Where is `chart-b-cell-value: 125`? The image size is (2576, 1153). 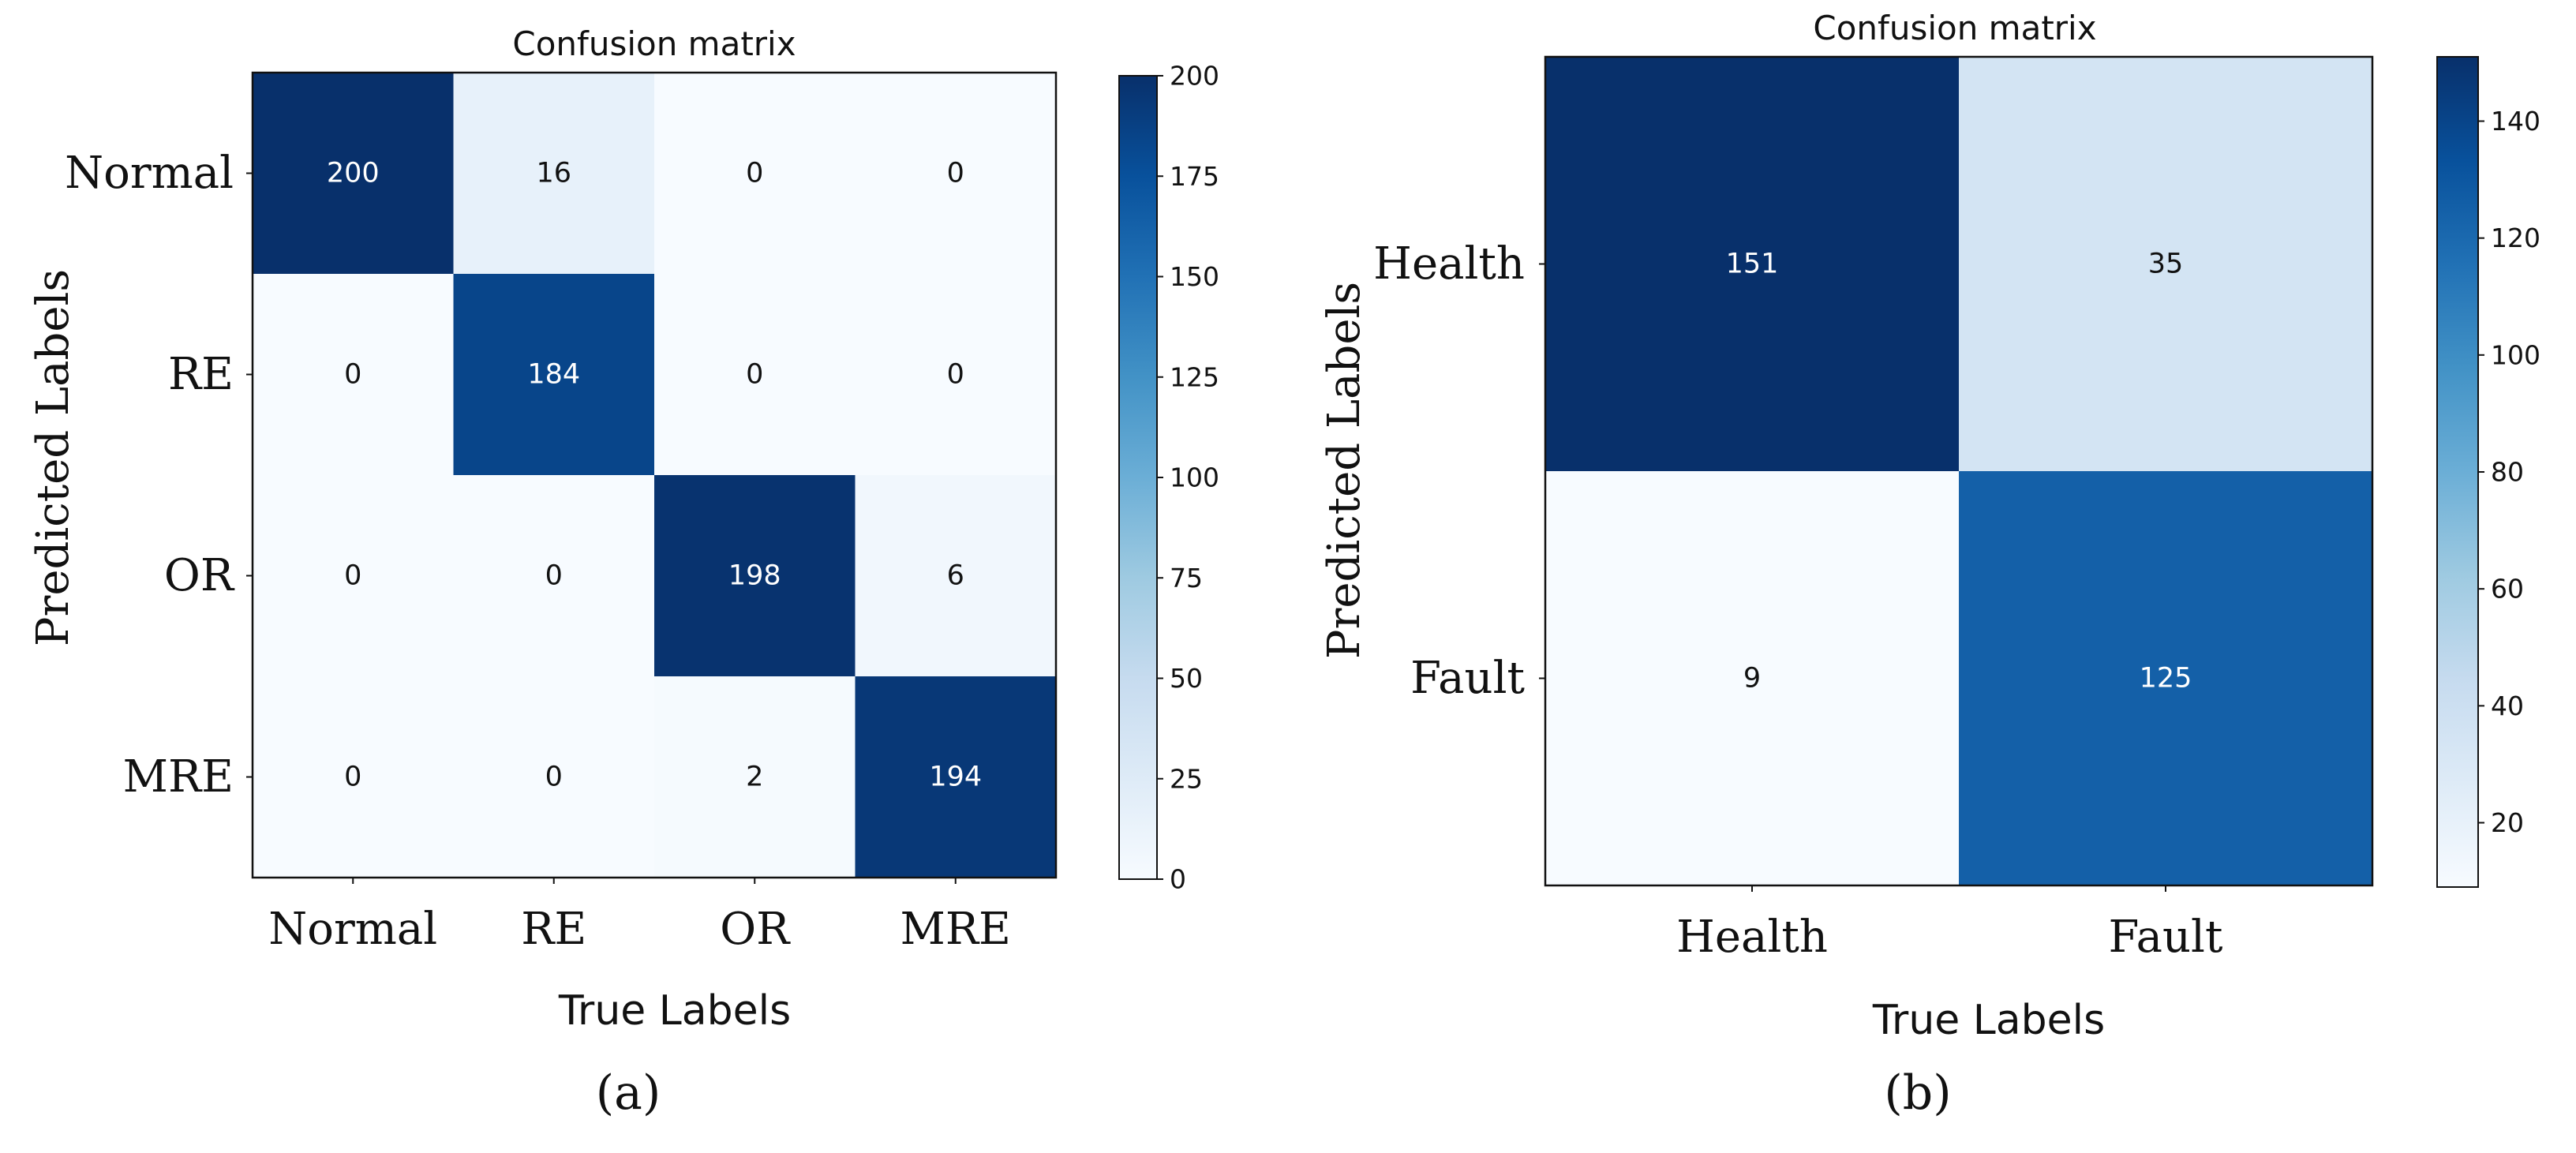
chart-b-cell-value: 125 is located at coordinates (2166, 678).